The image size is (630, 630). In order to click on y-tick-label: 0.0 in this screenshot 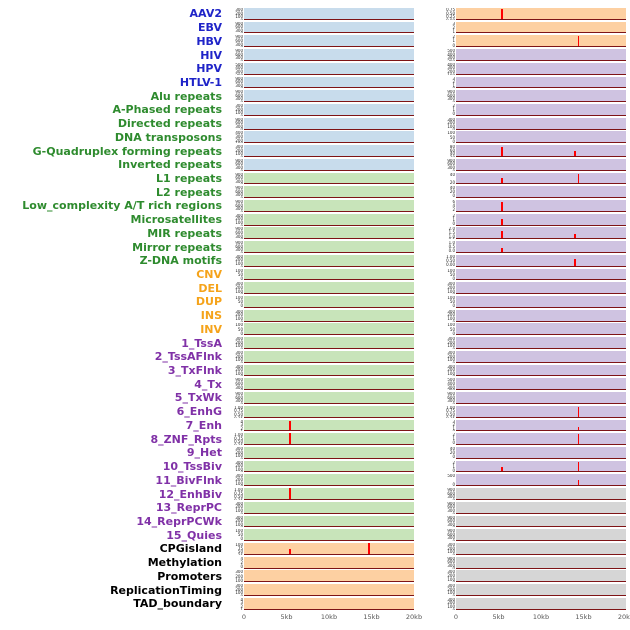, I will do `click(451, 250)`.